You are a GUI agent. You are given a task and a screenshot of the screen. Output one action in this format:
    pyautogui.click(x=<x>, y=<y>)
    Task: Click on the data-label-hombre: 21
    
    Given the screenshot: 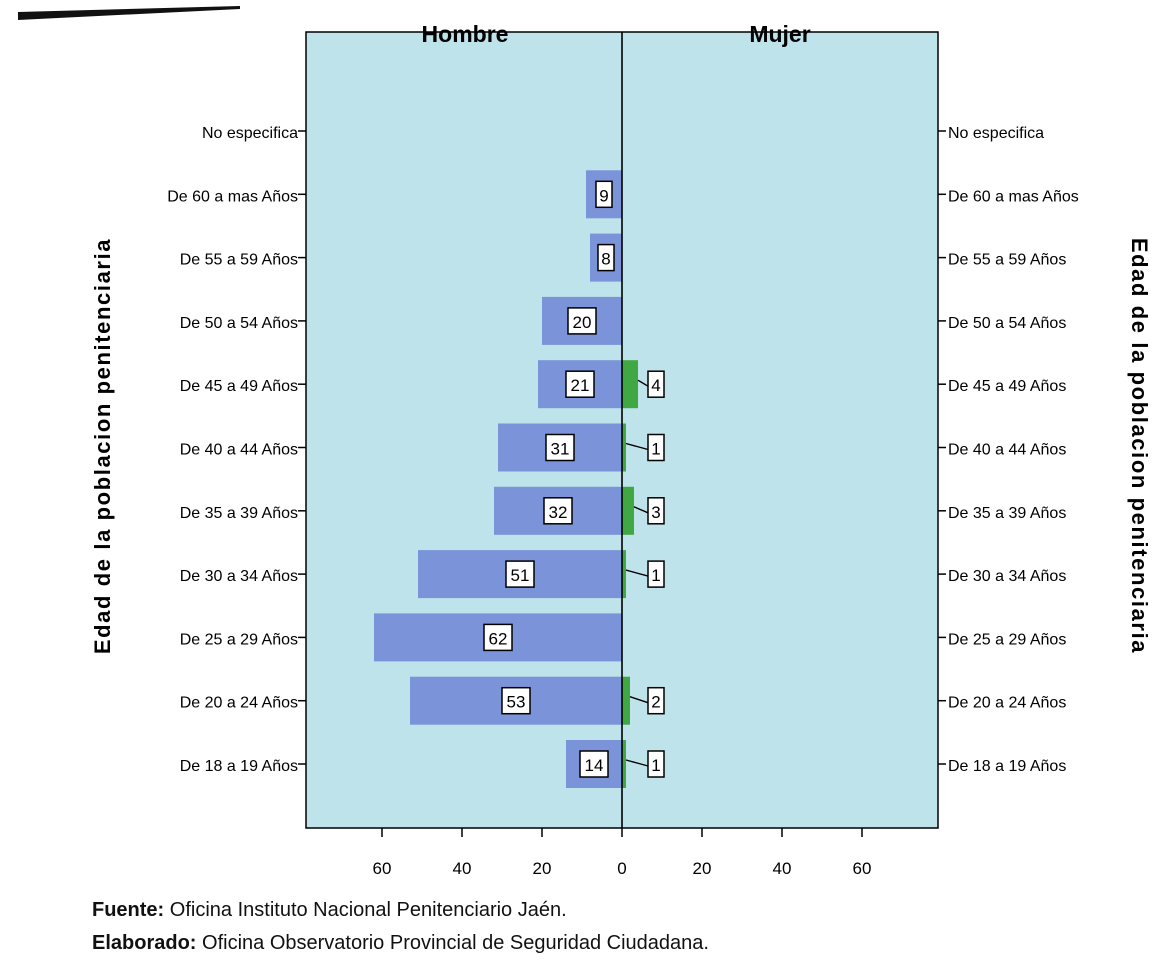 What is the action you would take?
    pyautogui.click(x=580, y=385)
    